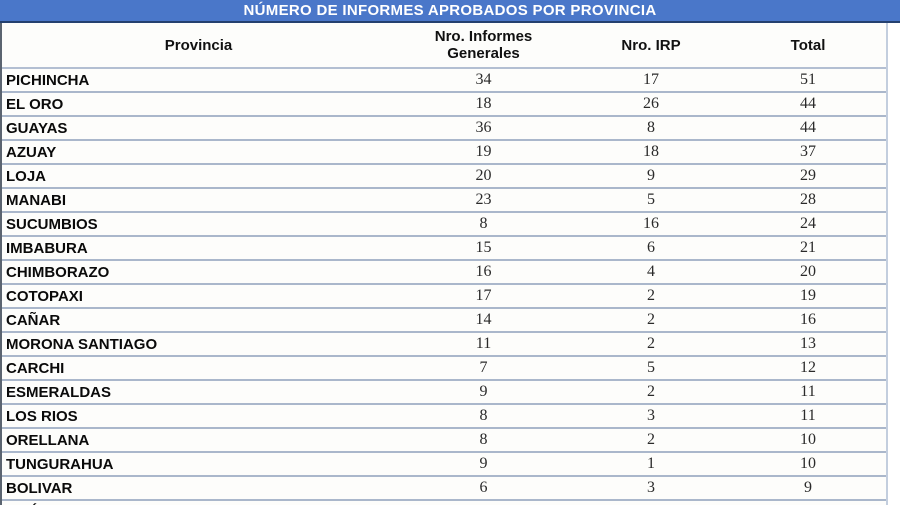 The width and height of the screenshot is (900, 507). I want to click on province-name-cell: AZUAY, so click(31, 152).